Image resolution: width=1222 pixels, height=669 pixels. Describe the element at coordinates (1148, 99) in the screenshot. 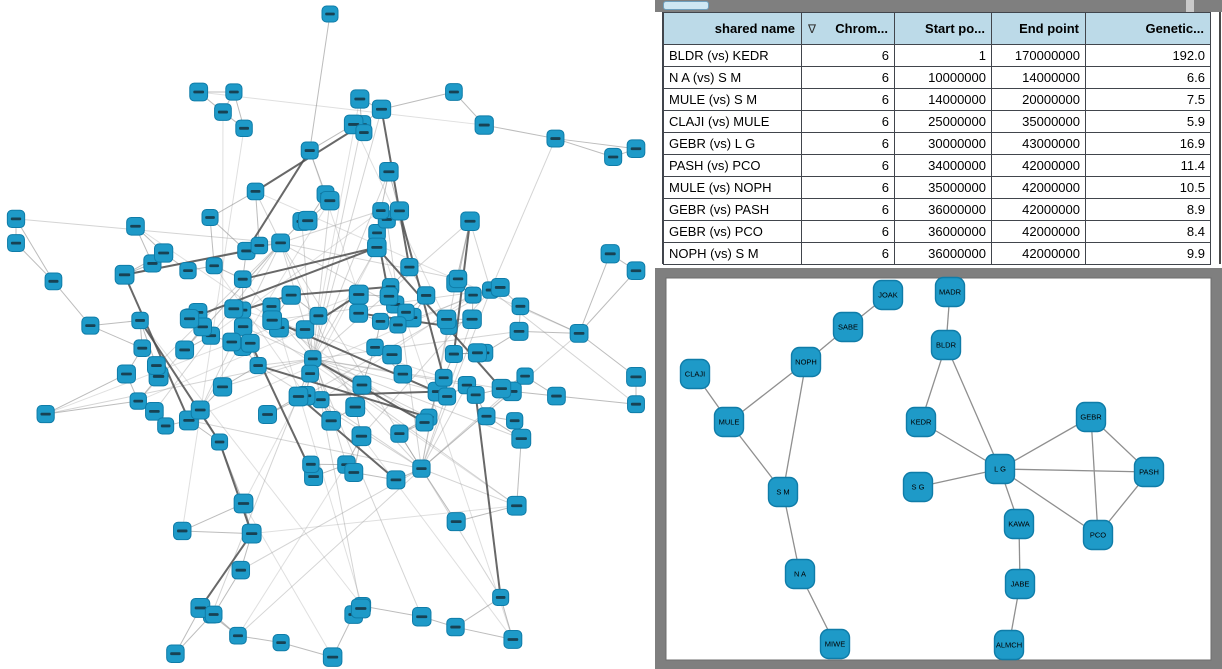

I see `table-cell: 7.5` at that location.